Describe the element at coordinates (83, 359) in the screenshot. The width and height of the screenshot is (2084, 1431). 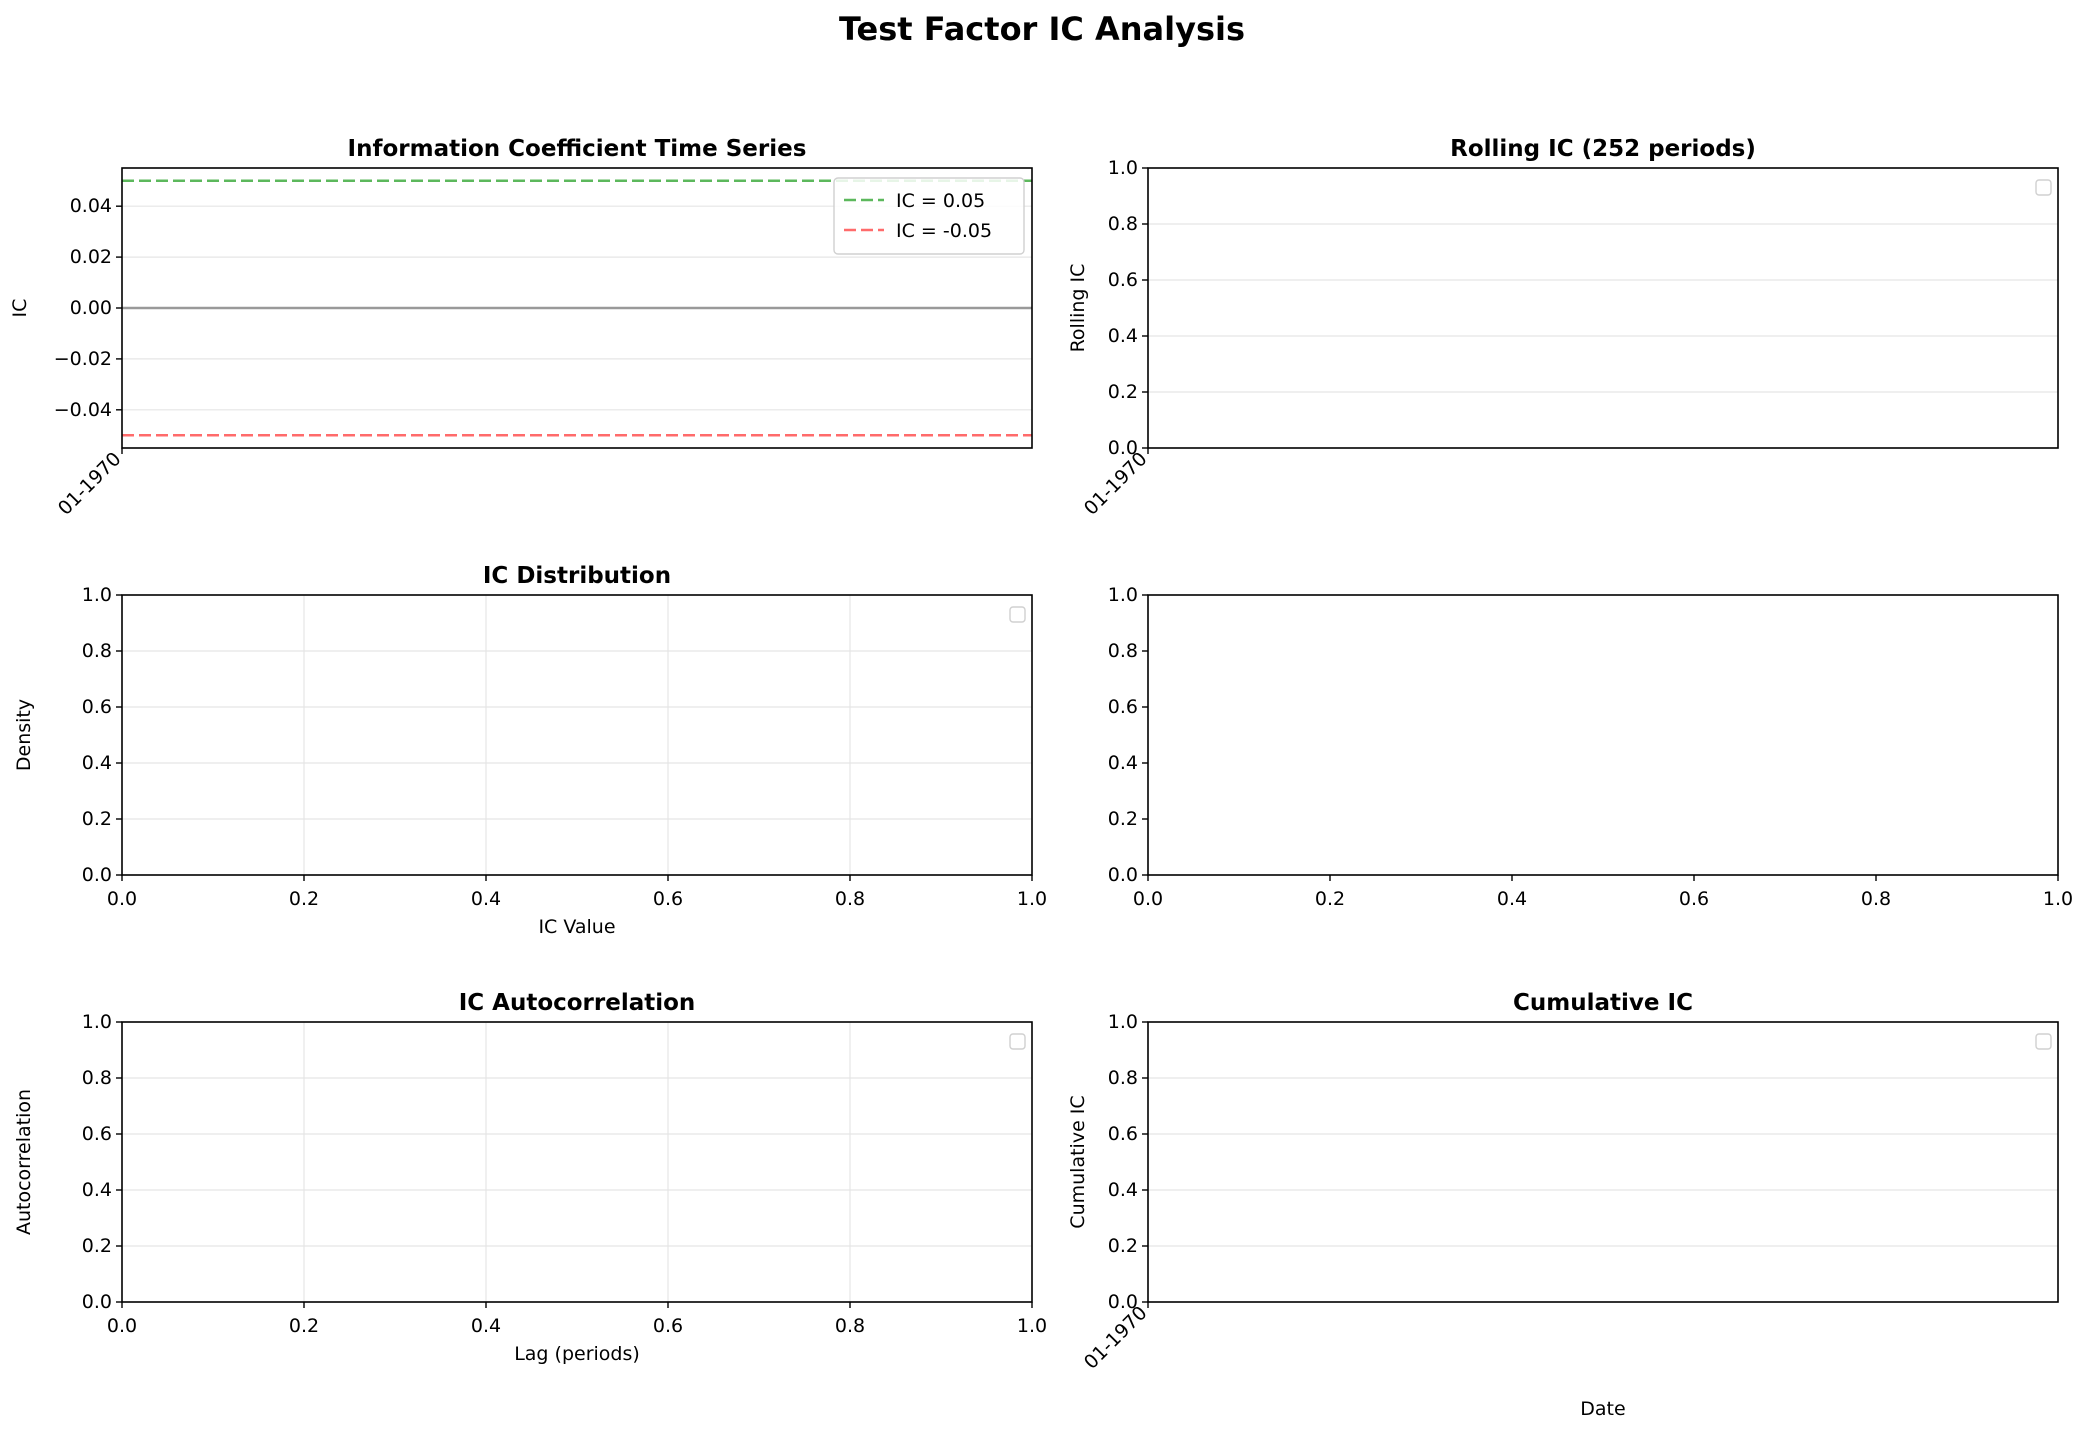
I see `y-tick-label: −0.02` at that location.